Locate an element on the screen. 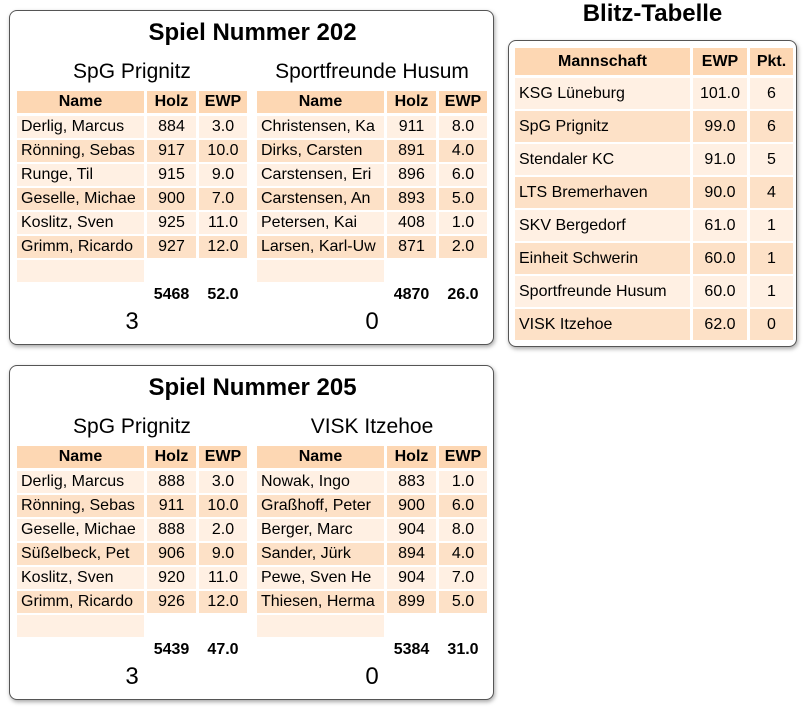  score-cell: 888 is located at coordinates (171, 482).